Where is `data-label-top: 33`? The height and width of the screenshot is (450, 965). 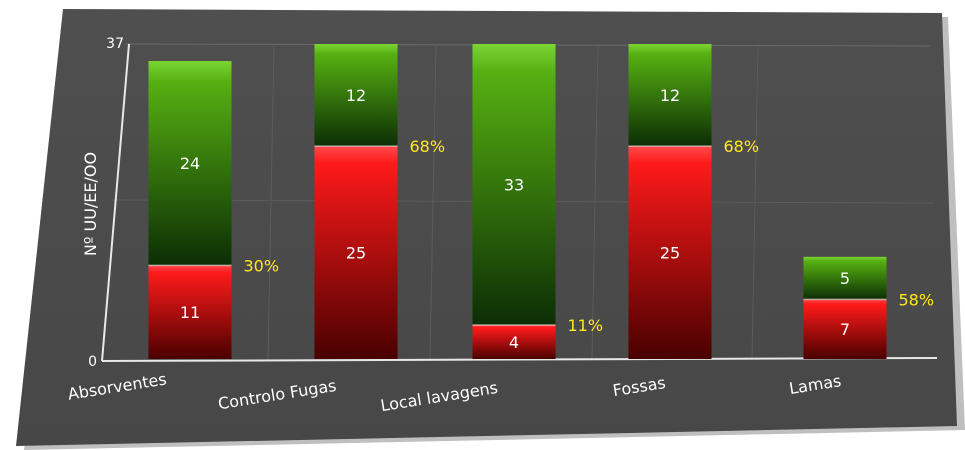 data-label-top: 33 is located at coordinates (514, 184).